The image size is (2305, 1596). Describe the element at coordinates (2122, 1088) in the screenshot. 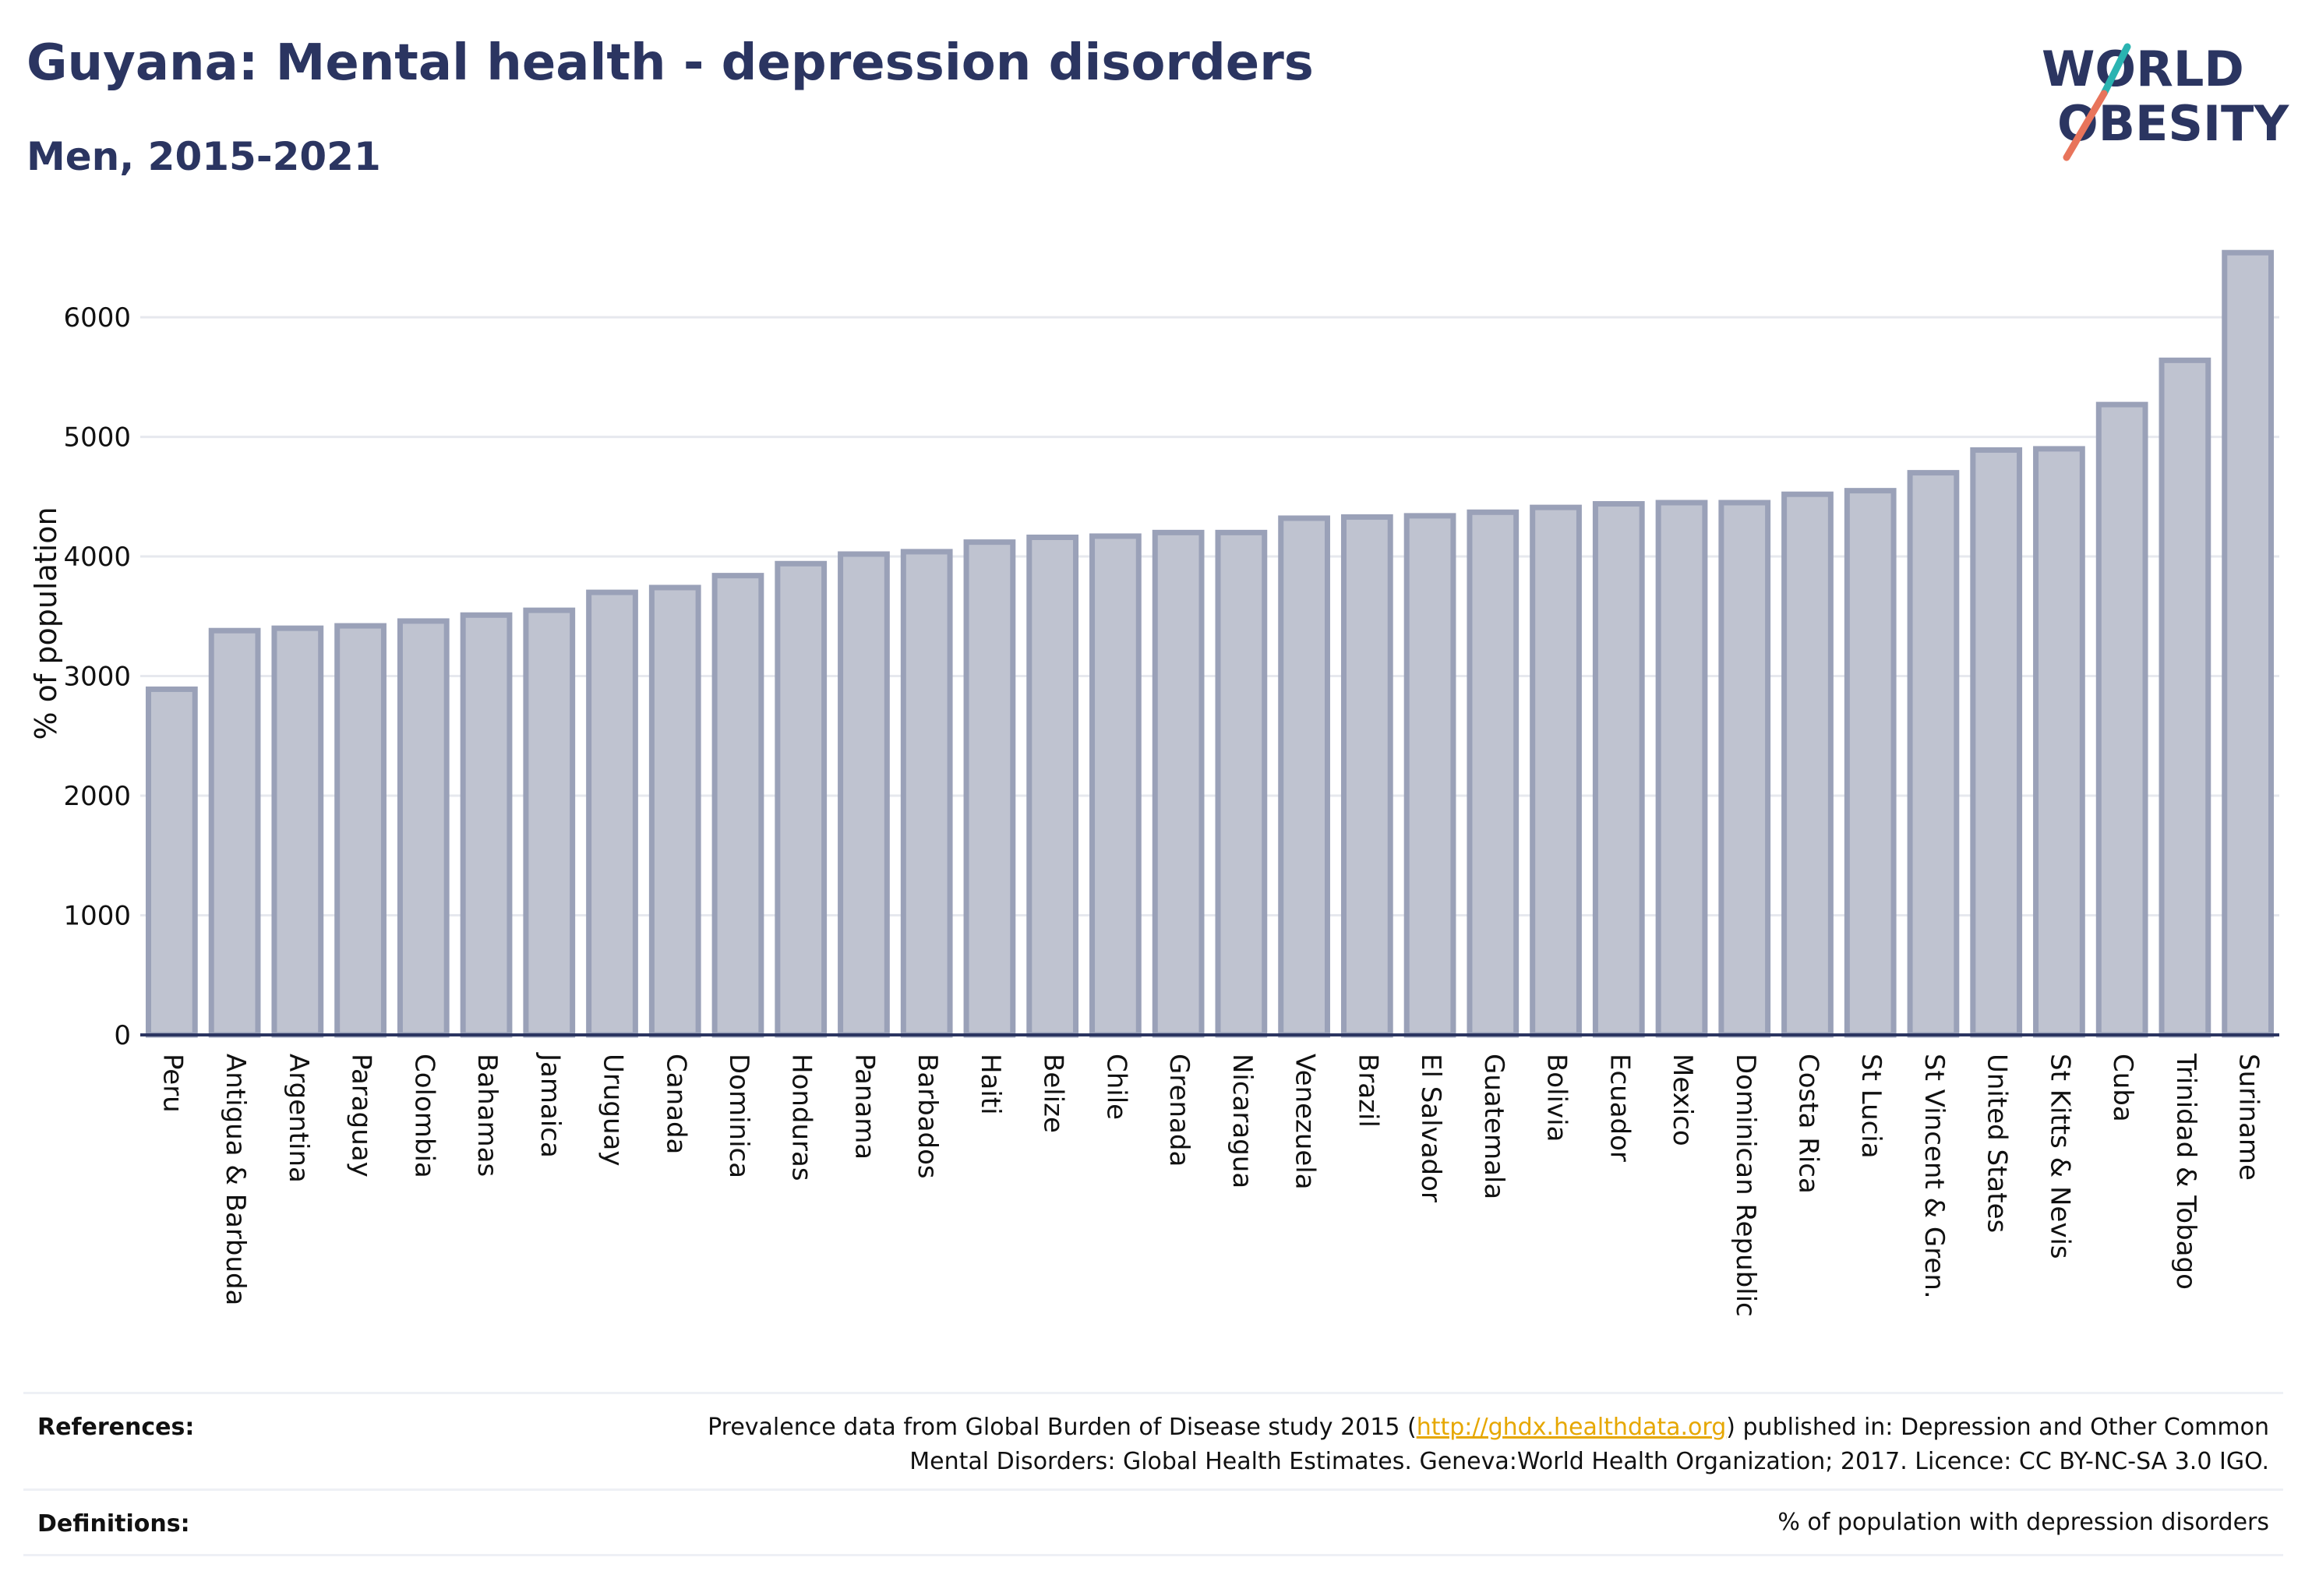

I see `x-tick-label: Cuba` at that location.